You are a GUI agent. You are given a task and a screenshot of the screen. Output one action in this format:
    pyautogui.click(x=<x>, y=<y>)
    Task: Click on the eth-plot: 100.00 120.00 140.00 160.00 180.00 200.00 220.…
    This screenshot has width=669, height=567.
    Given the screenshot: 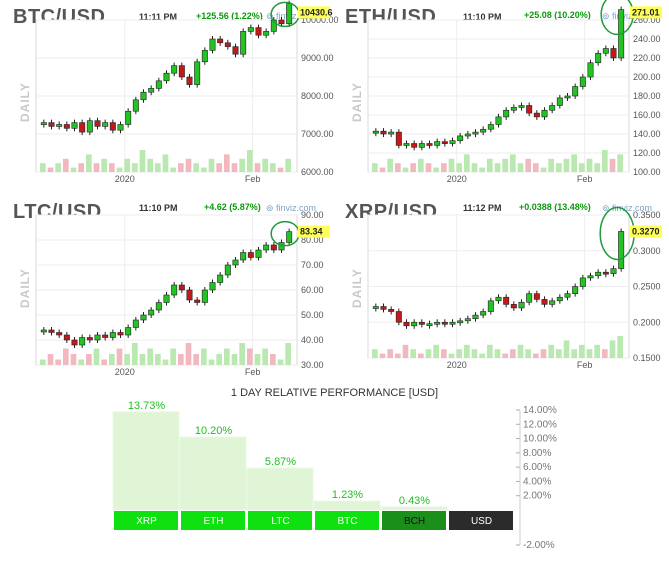 What is the action you would take?
    pyautogui.click(x=514, y=92)
    